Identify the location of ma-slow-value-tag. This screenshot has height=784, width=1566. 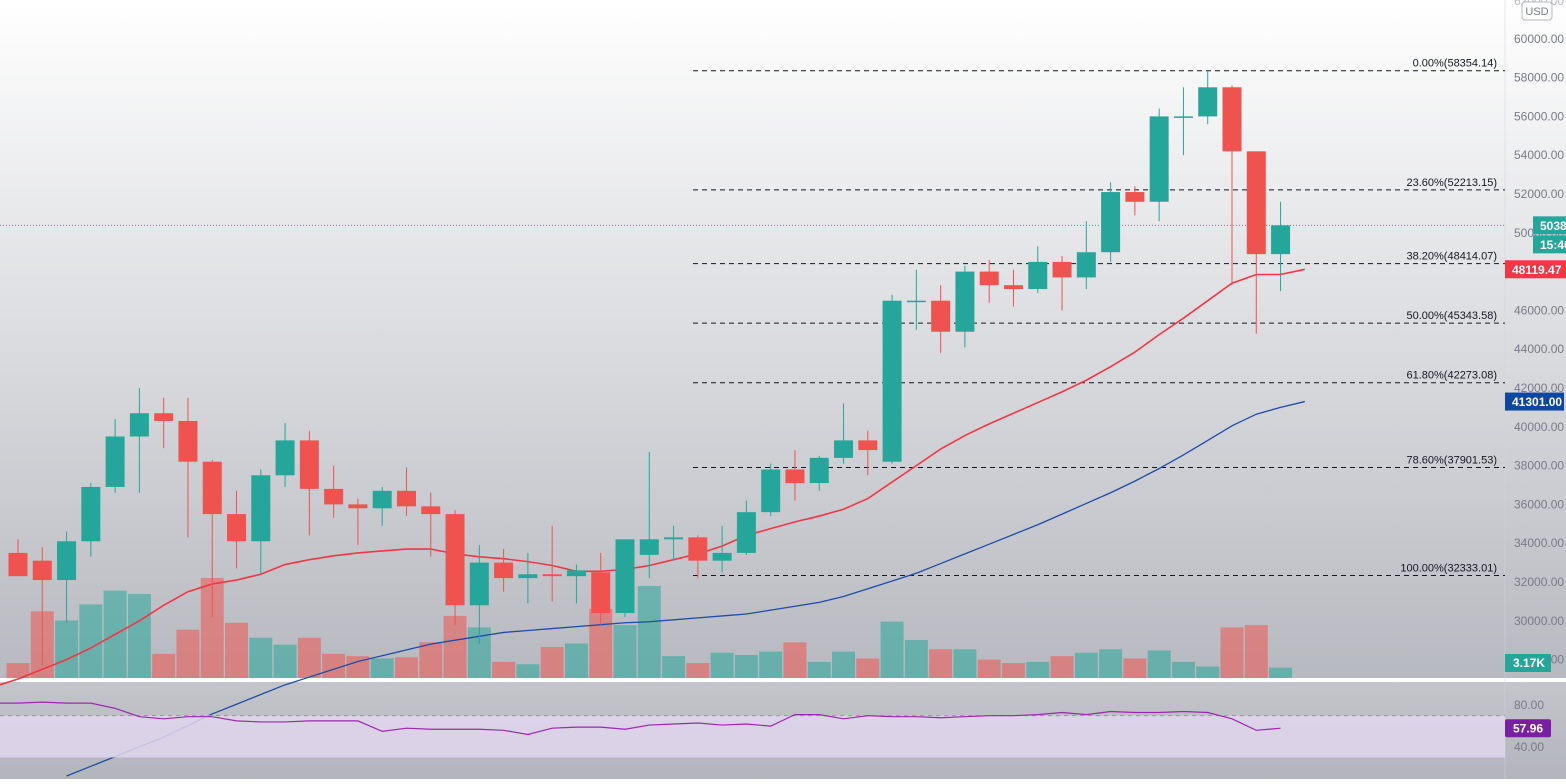
(1534, 401).